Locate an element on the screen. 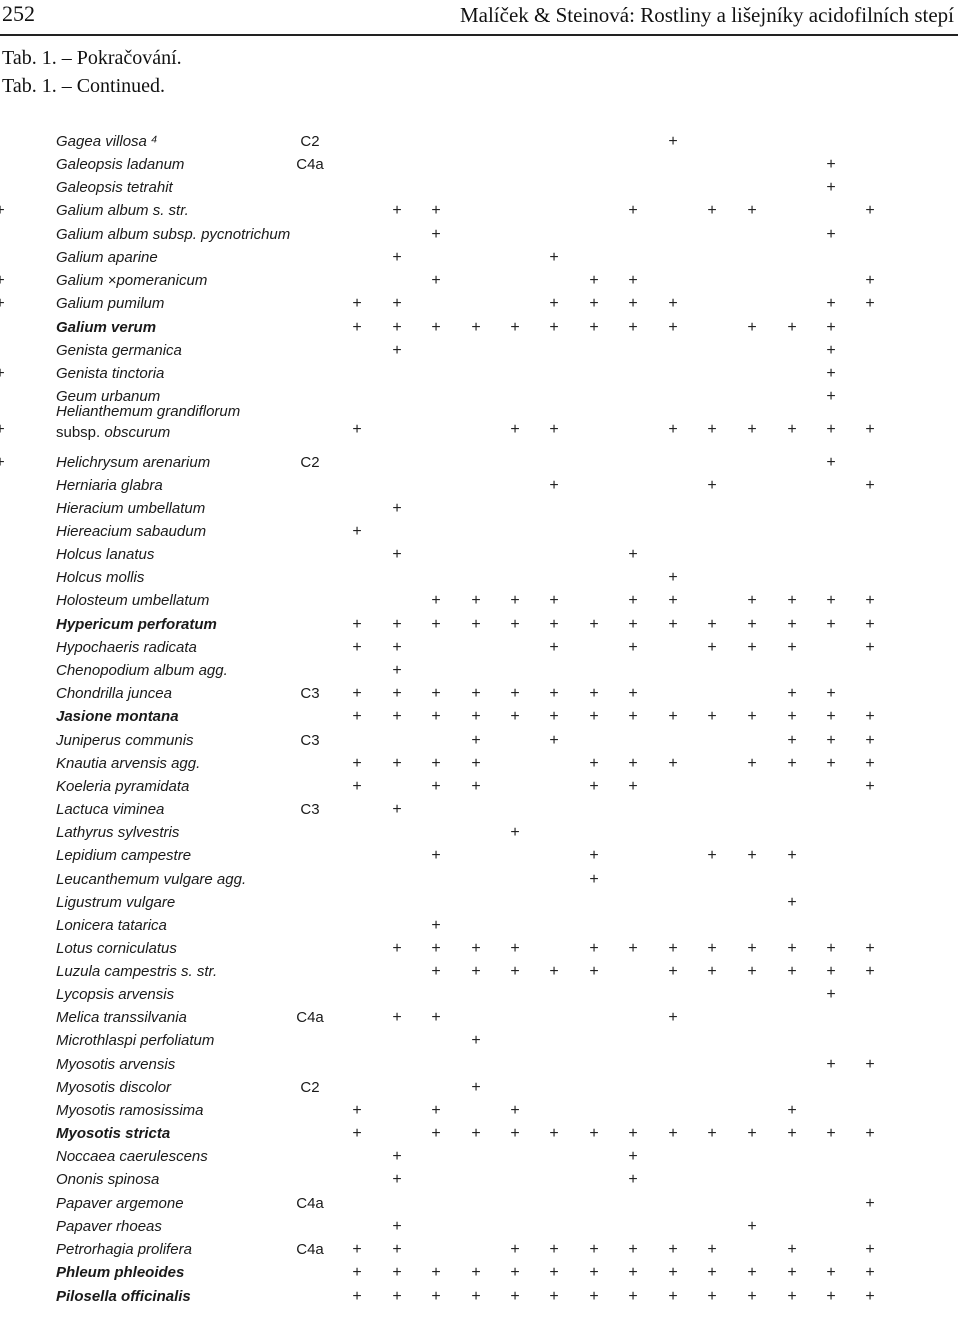 The height and width of the screenshot is (1318, 960). red-list-category: C3 is located at coordinates (310, 693).